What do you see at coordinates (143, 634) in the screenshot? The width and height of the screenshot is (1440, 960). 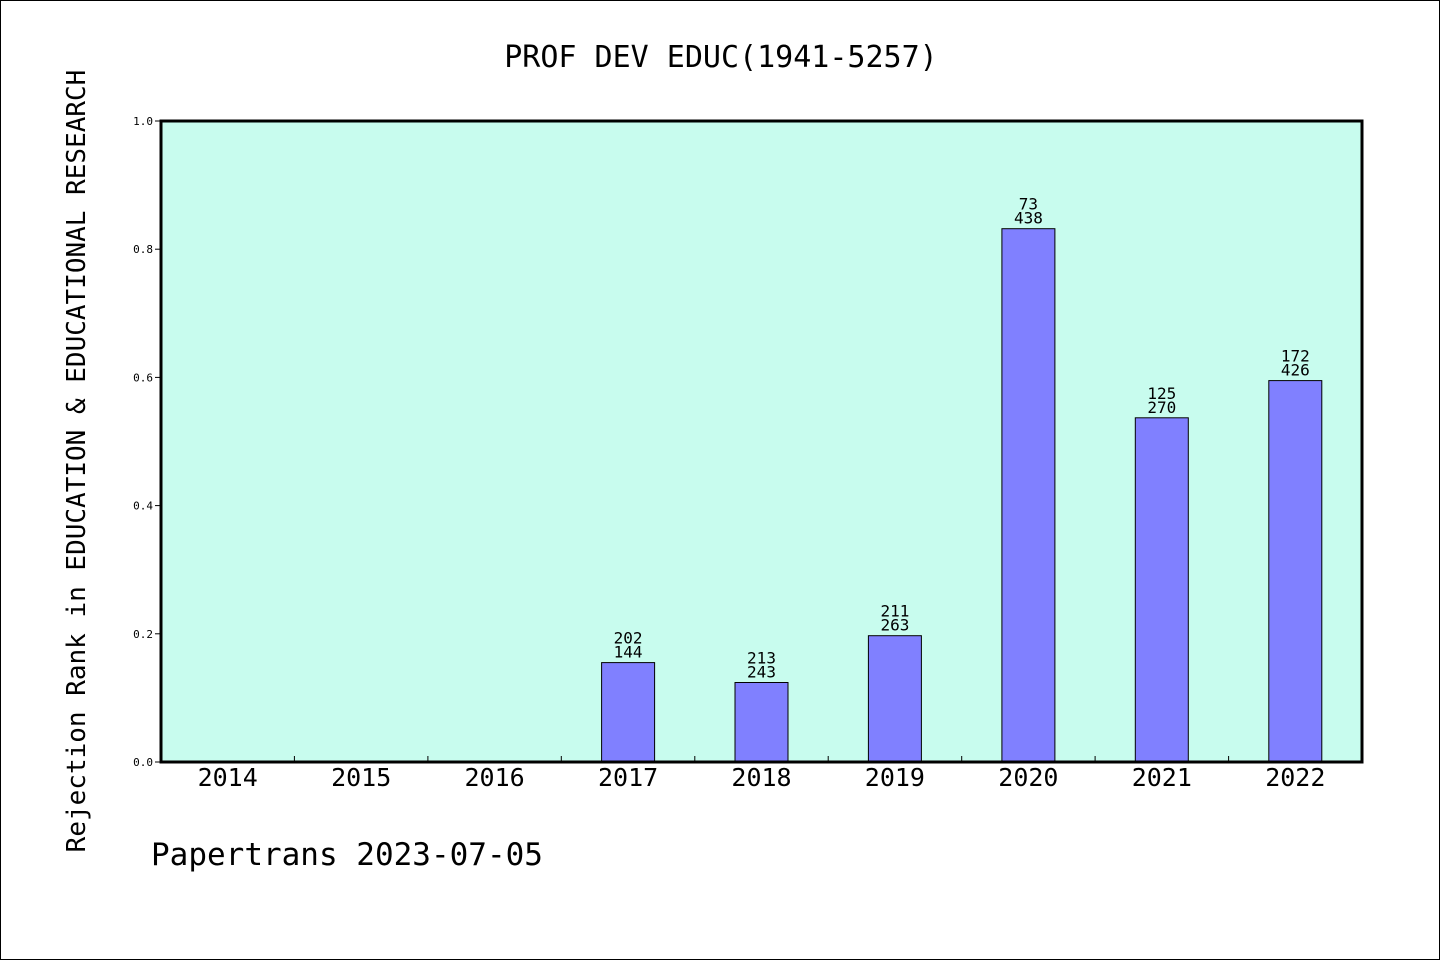 I see `y-tick-label-1: 0.2` at bounding box center [143, 634].